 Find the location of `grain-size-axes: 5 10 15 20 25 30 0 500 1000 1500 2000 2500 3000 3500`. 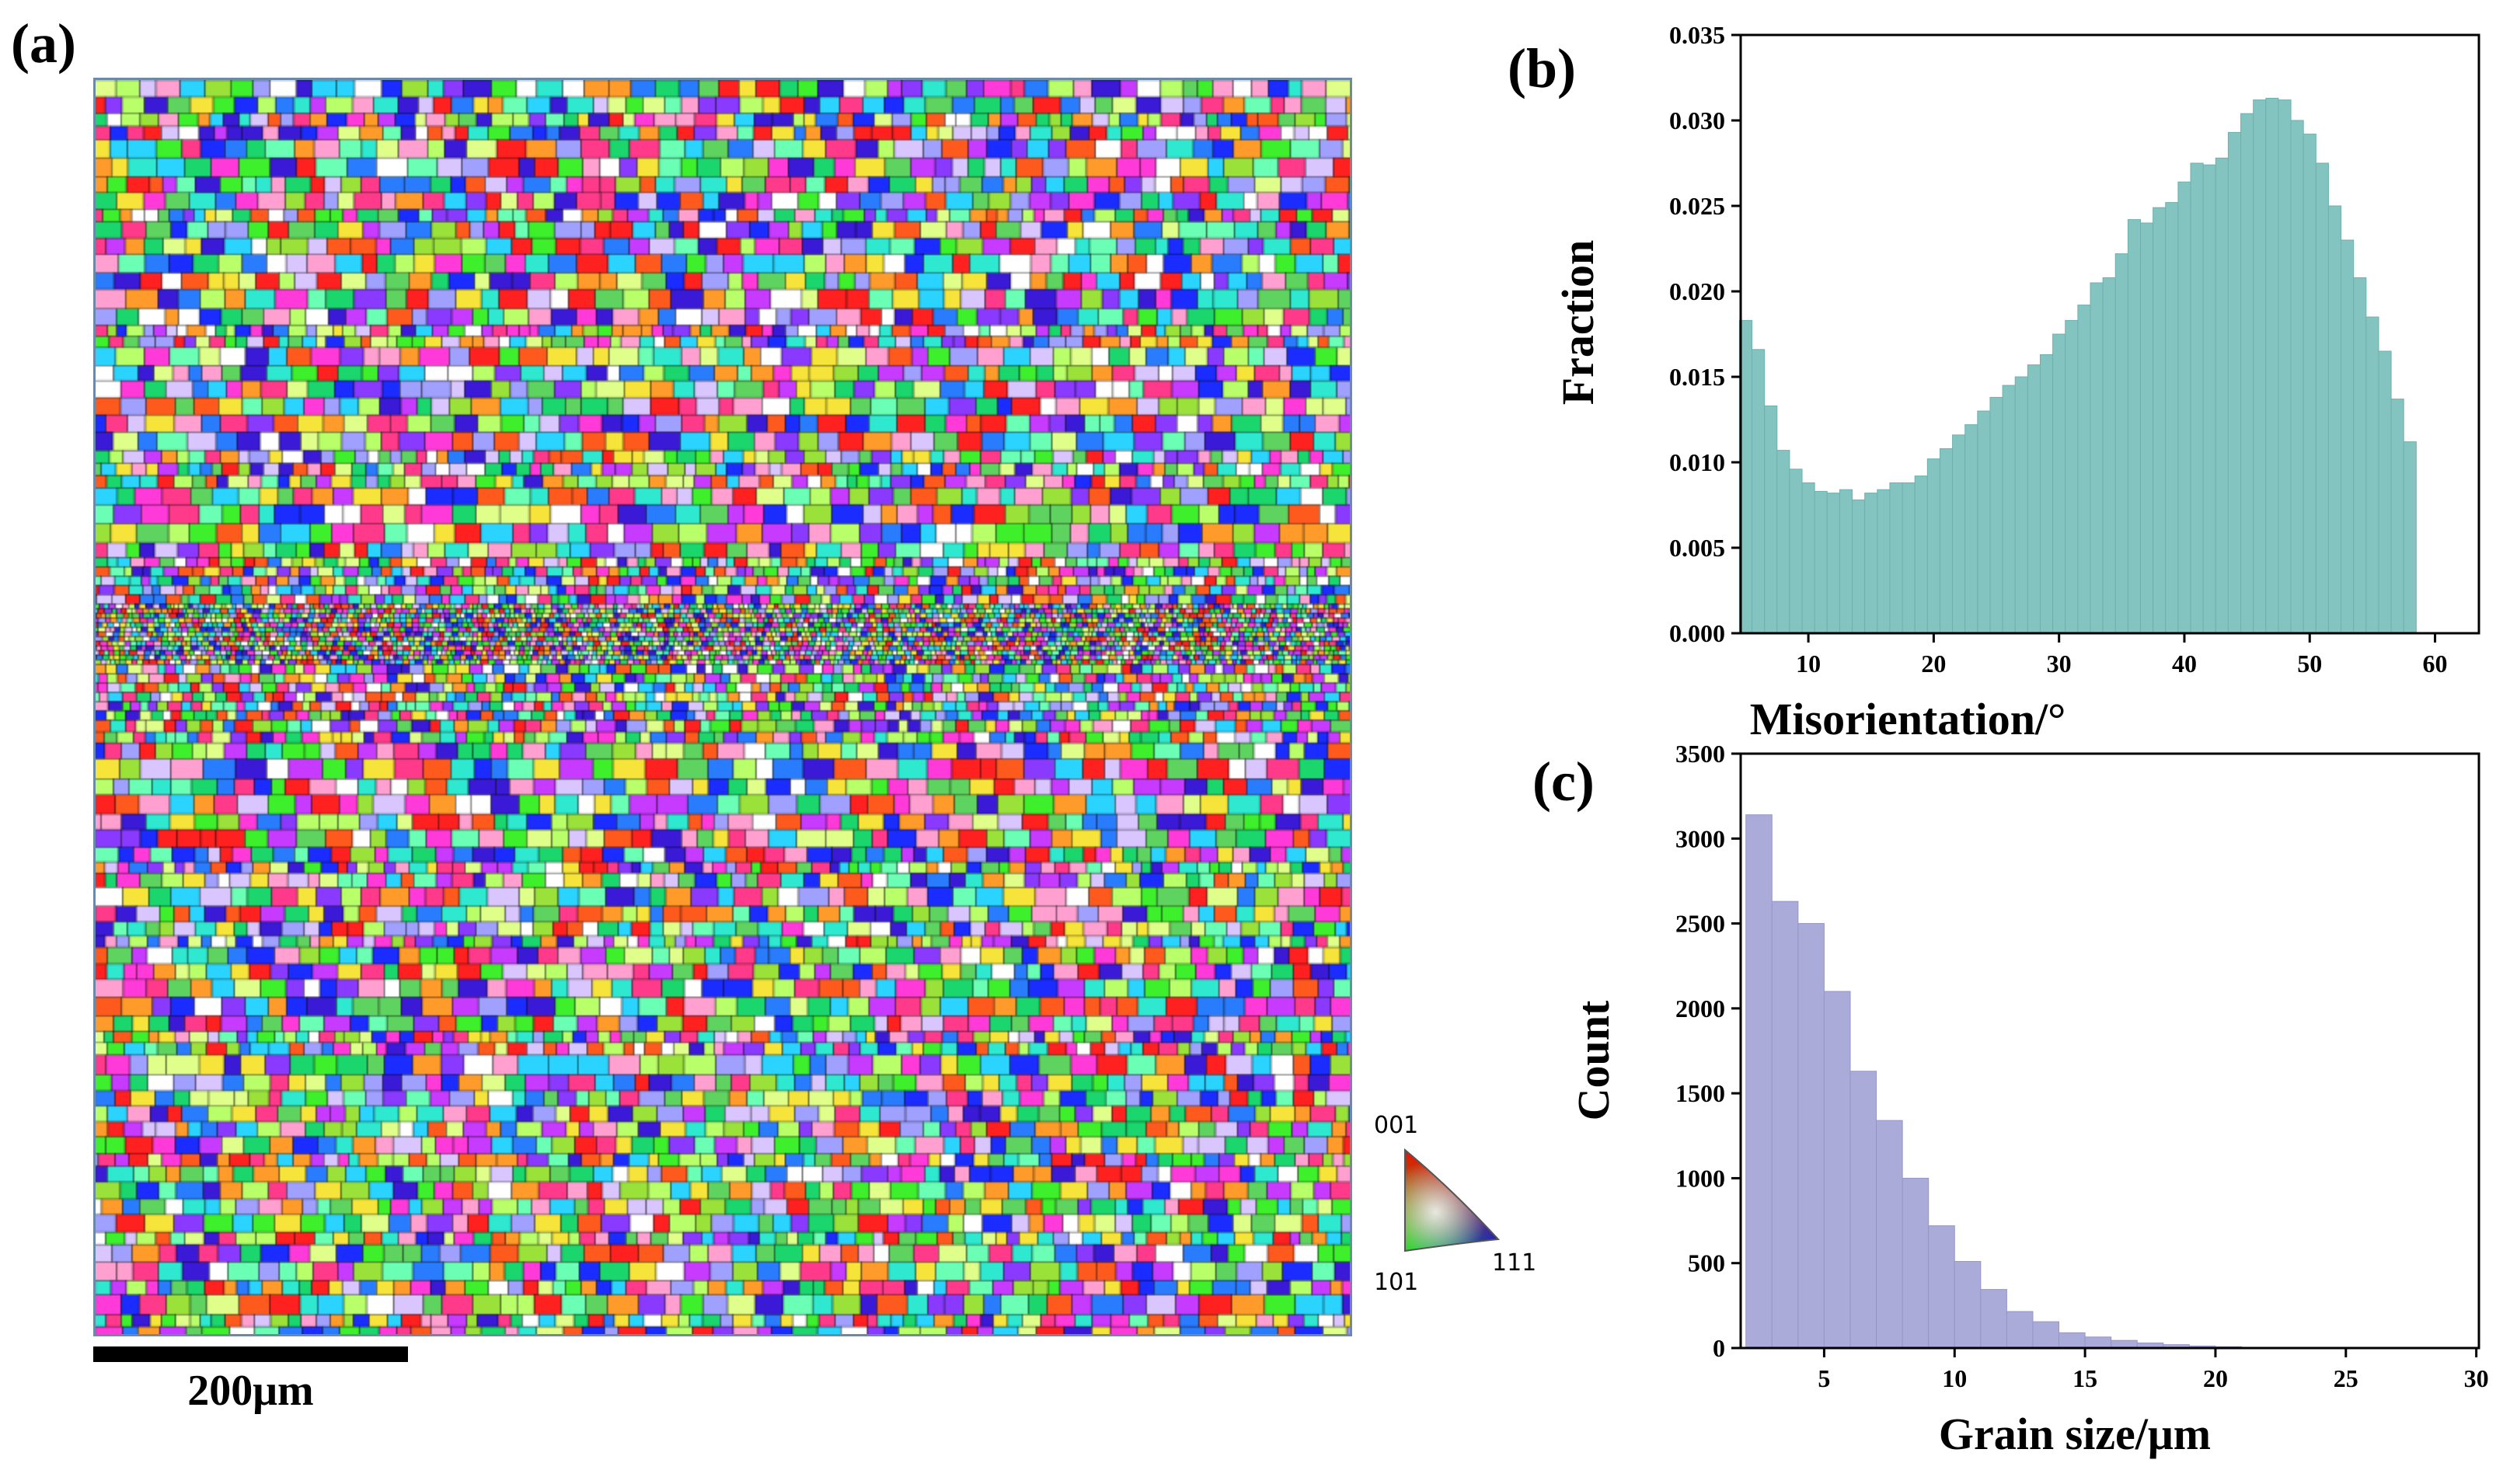

grain-size-axes: 5 10 15 20 25 30 0 500 1000 1500 2000 2500 3000 3500 is located at coordinates (2082, 1066).